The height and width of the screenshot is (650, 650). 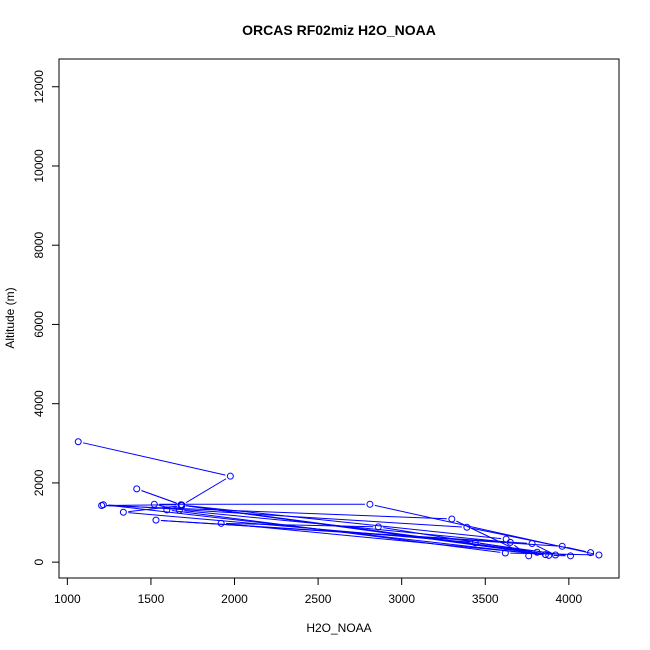 What do you see at coordinates (39, 166) in the screenshot?
I see `y-tick-label: 10000` at bounding box center [39, 166].